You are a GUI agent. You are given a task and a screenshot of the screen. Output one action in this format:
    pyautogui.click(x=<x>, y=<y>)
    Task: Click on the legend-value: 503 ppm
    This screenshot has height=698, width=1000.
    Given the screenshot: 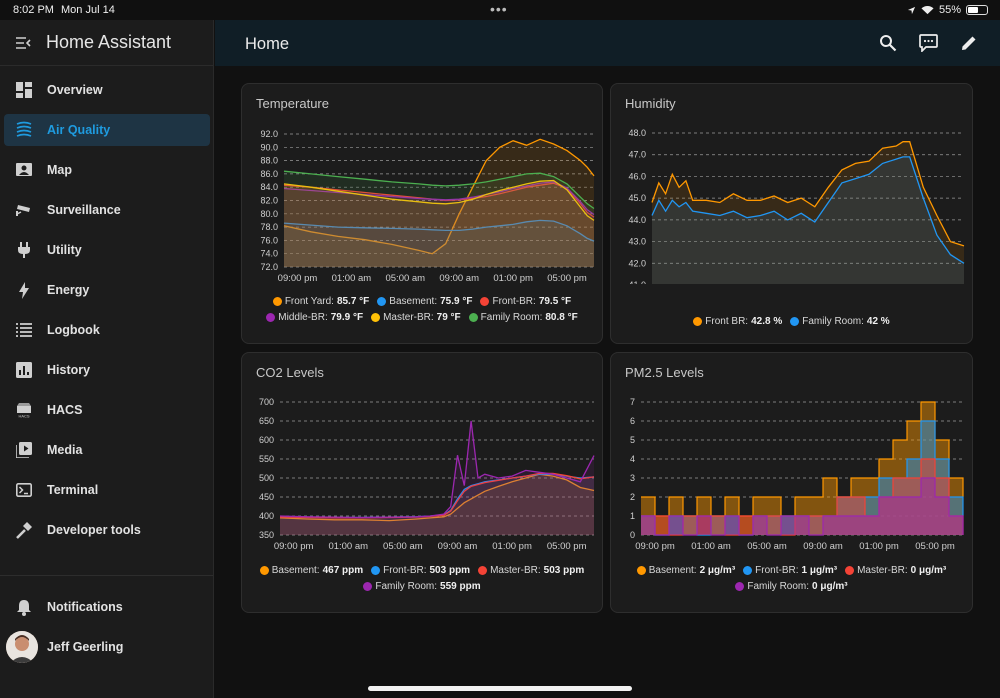 What is the action you would take?
    pyautogui.click(x=564, y=570)
    